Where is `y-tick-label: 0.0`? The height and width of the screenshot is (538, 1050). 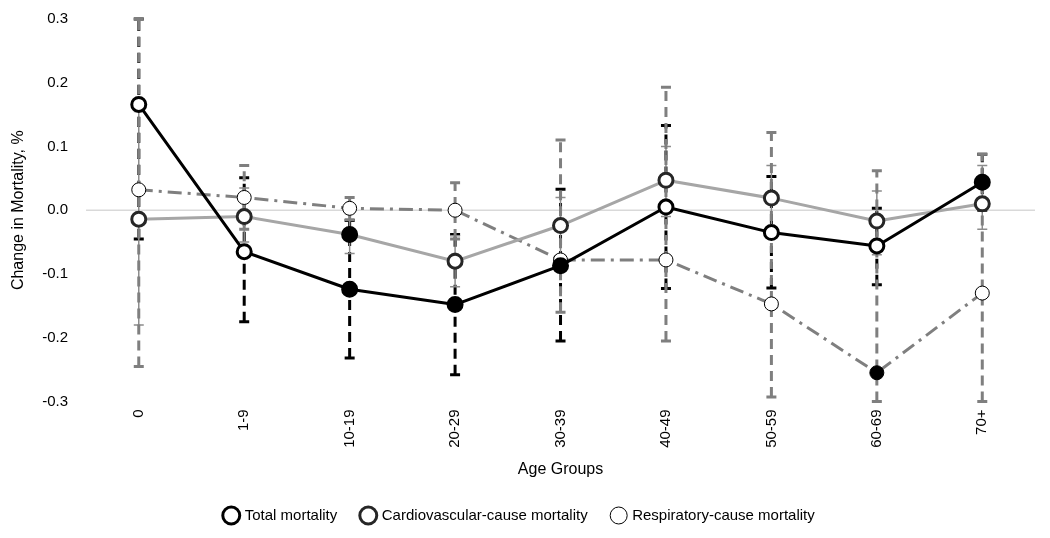
y-tick-label: 0.0 is located at coordinates (58, 209).